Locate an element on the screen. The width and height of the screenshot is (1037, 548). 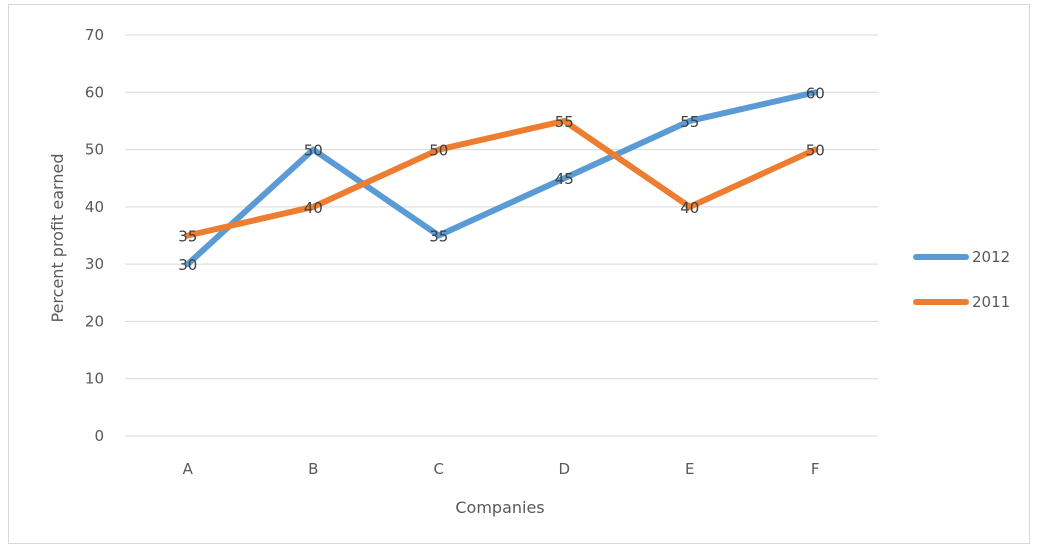
x-tick-label: A is located at coordinates (188, 469).